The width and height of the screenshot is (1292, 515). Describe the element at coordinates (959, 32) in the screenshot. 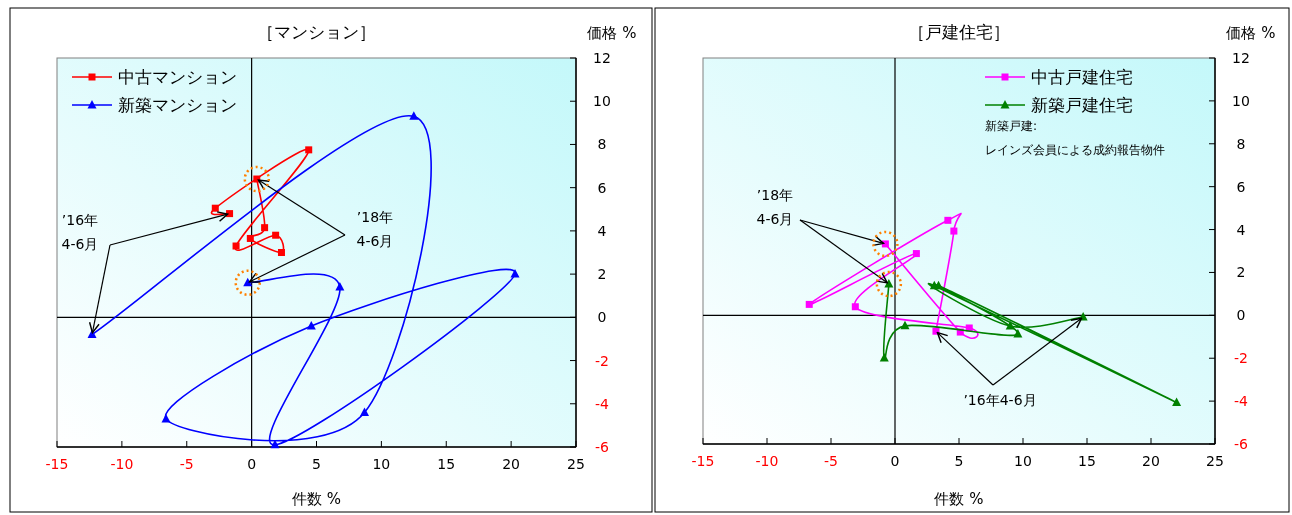

I see `chart-title: ［戸建住宅］` at that location.